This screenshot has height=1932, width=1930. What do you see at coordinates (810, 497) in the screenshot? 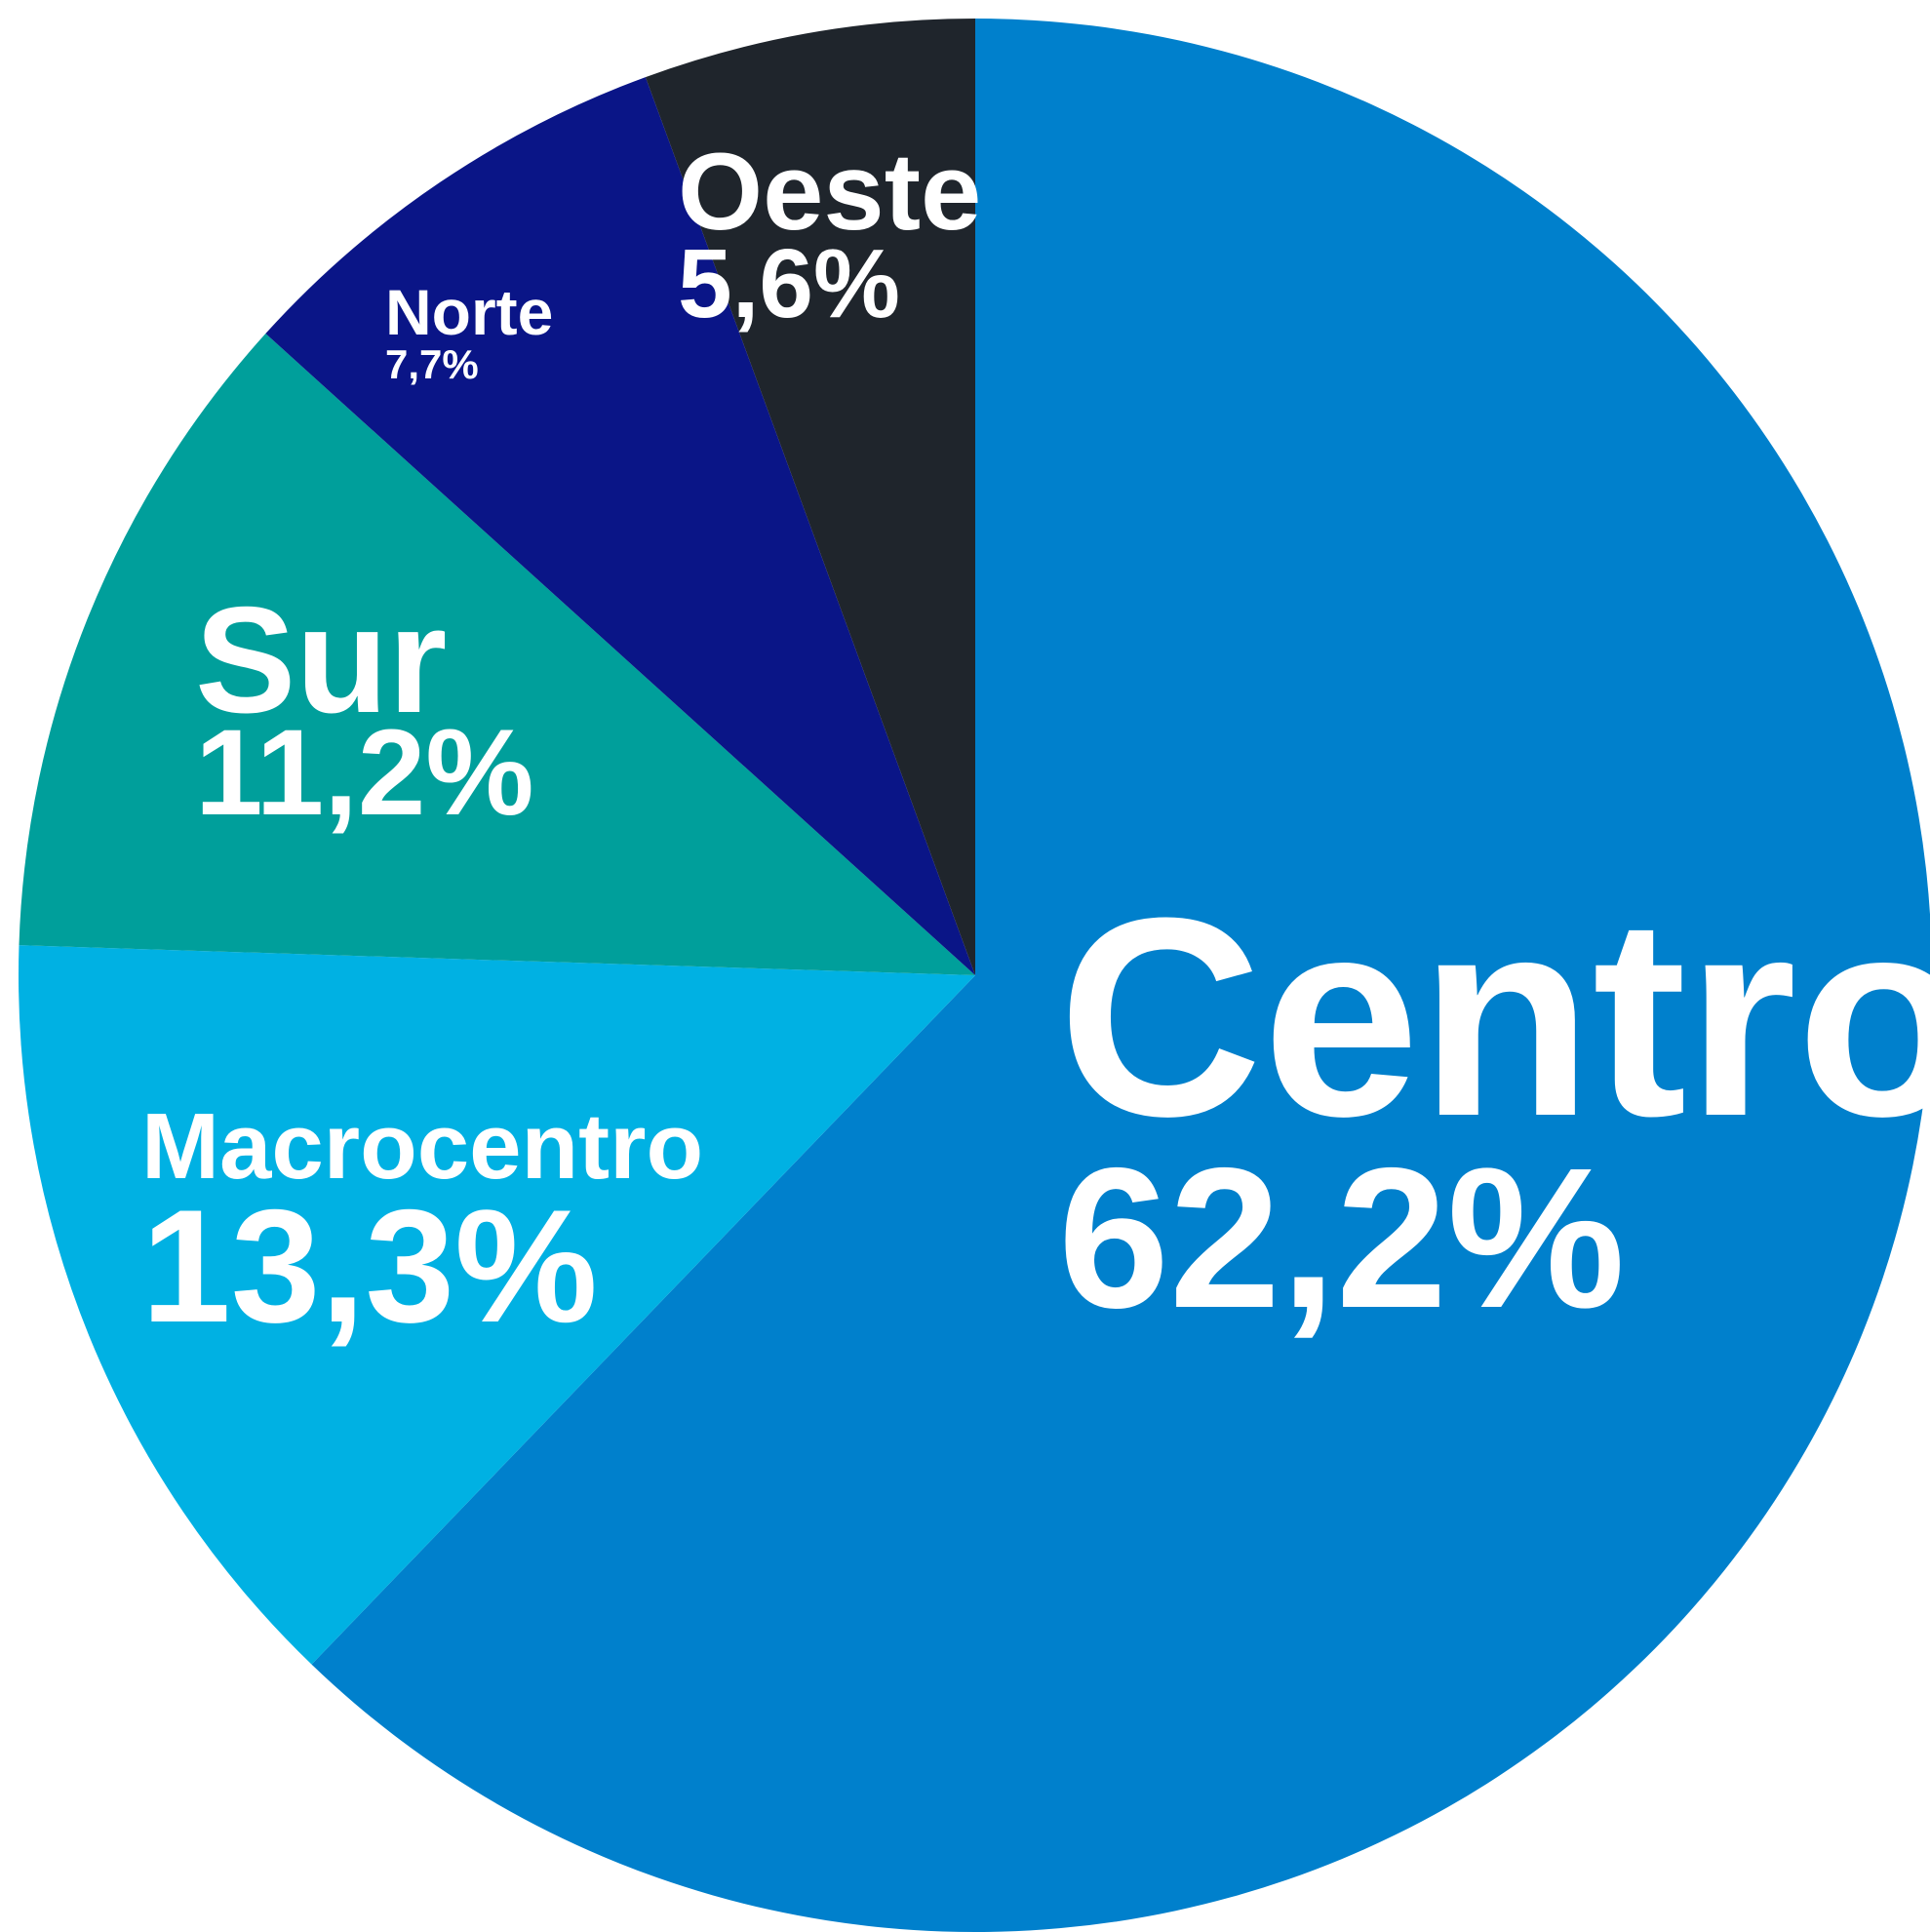
I see `pie-slice` at bounding box center [810, 497].